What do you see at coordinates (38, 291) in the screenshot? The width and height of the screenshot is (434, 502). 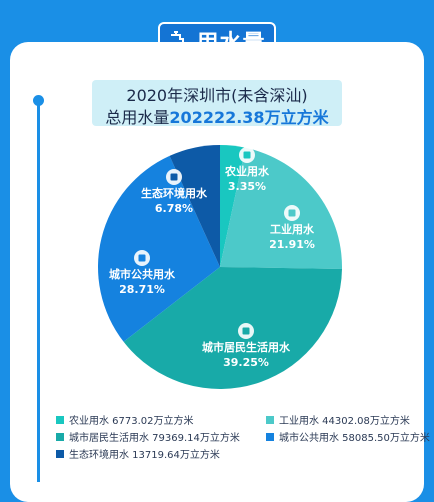 I see `timeline-line` at bounding box center [38, 291].